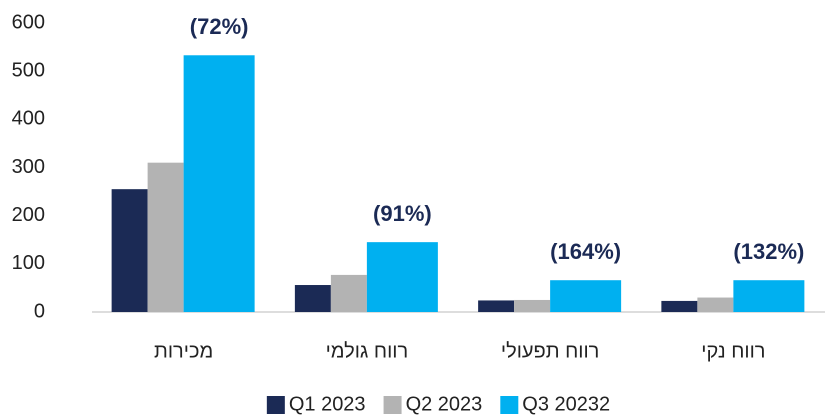 The width and height of the screenshot is (825, 418). Describe the element at coordinates (566, 404) in the screenshot. I see `legend-label: Q3 20232` at that location.